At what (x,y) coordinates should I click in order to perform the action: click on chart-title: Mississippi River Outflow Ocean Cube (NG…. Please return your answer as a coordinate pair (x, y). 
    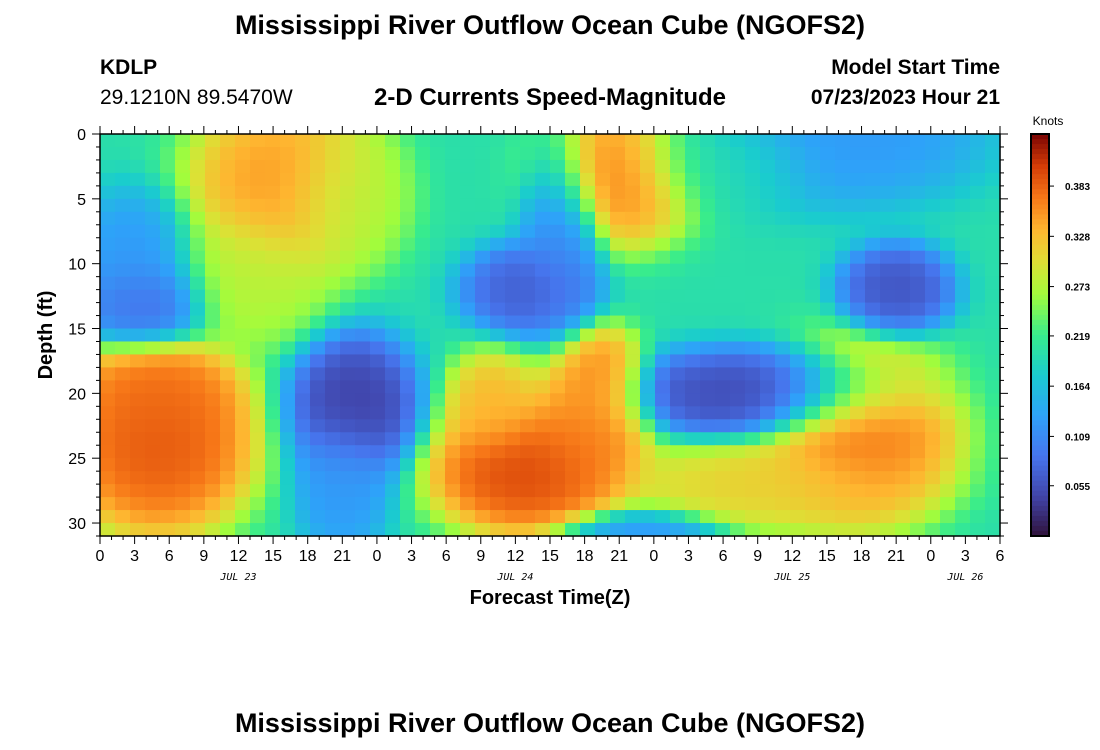
    Looking at the image, I should click on (550, 25).